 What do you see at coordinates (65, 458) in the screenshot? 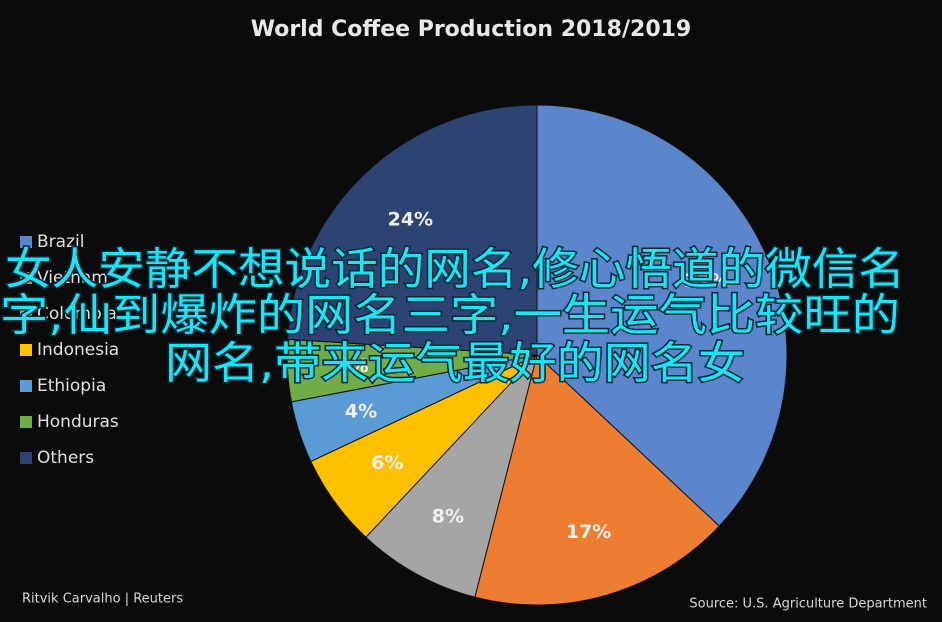
I see `legend-label: Others` at bounding box center [65, 458].